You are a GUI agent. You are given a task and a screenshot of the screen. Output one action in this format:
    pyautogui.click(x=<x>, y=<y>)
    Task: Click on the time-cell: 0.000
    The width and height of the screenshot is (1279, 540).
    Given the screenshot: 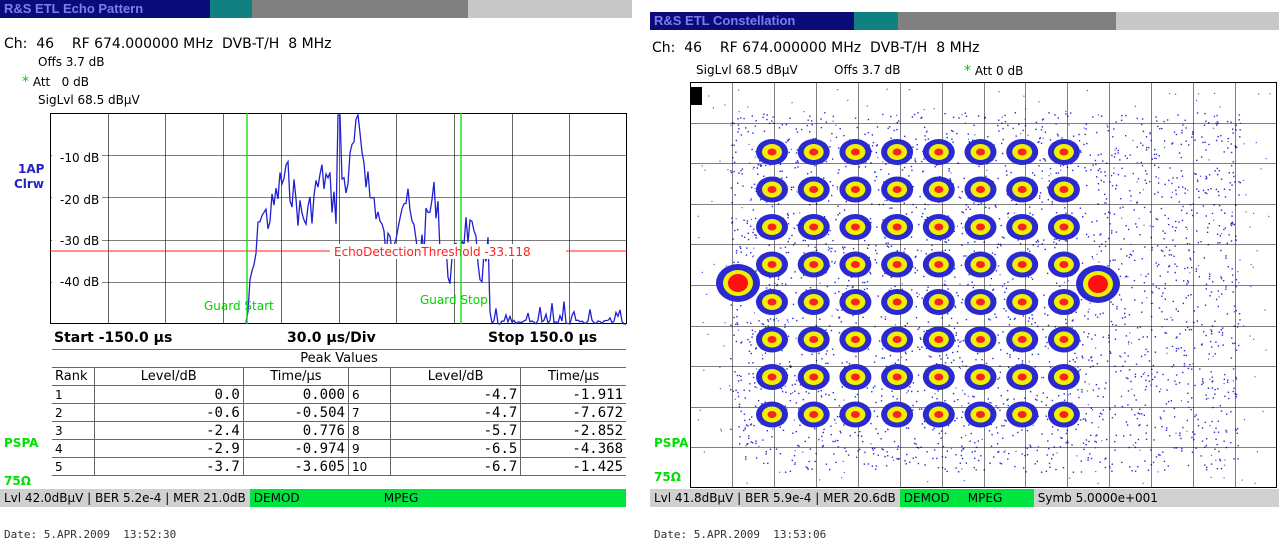 What is the action you would take?
    pyautogui.click(x=295, y=394)
    